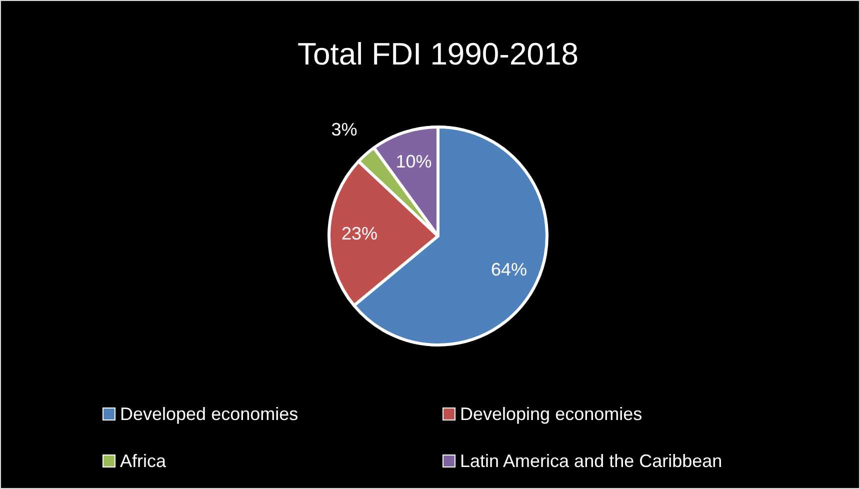  Describe the element at coordinates (438, 54) in the screenshot. I see `chart-title: Total FDI 1990-2018` at that location.